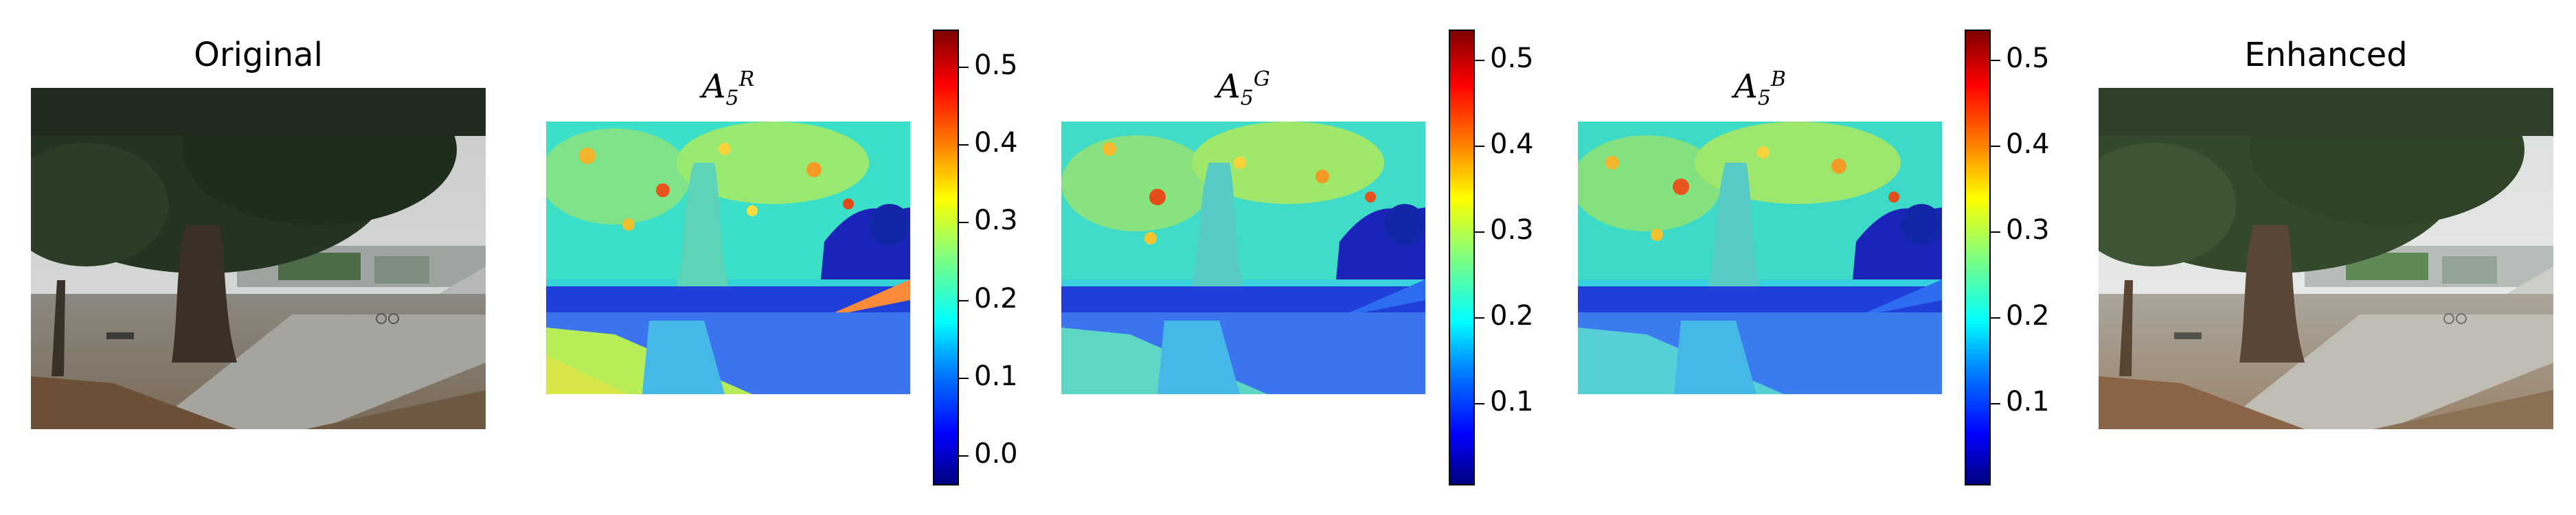 This screenshot has height=515, width=2576. I want to click on a5b-ticklabel-0: 0.5, so click(2028, 58).